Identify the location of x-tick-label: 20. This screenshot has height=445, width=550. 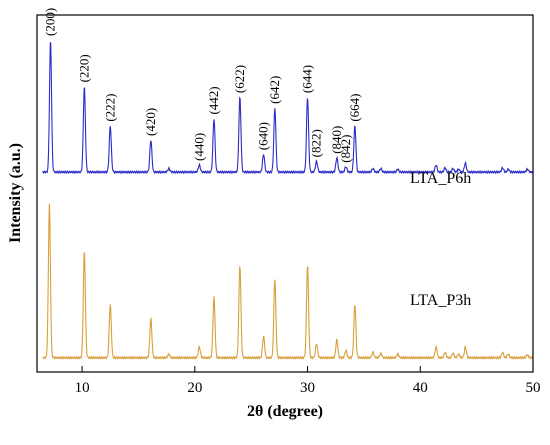
(194, 388).